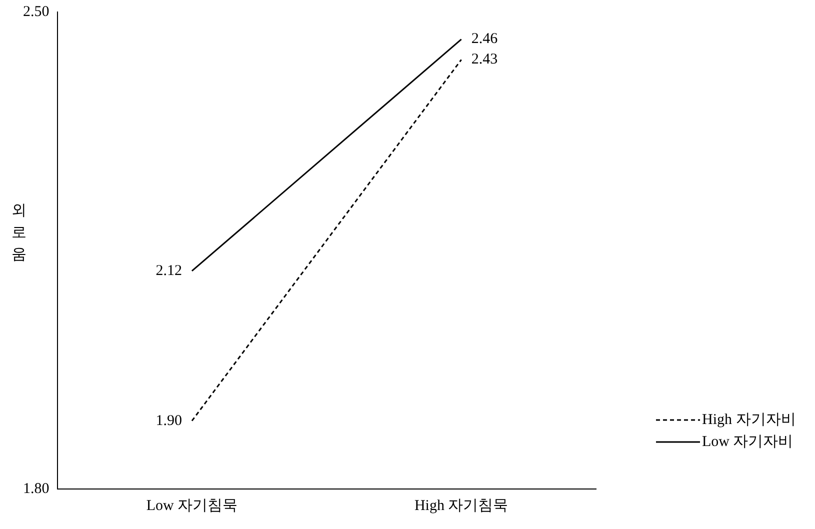  Describe the element at coordinates (169, 420) in the screenshot. I see `data-label: 1.90` at that location.